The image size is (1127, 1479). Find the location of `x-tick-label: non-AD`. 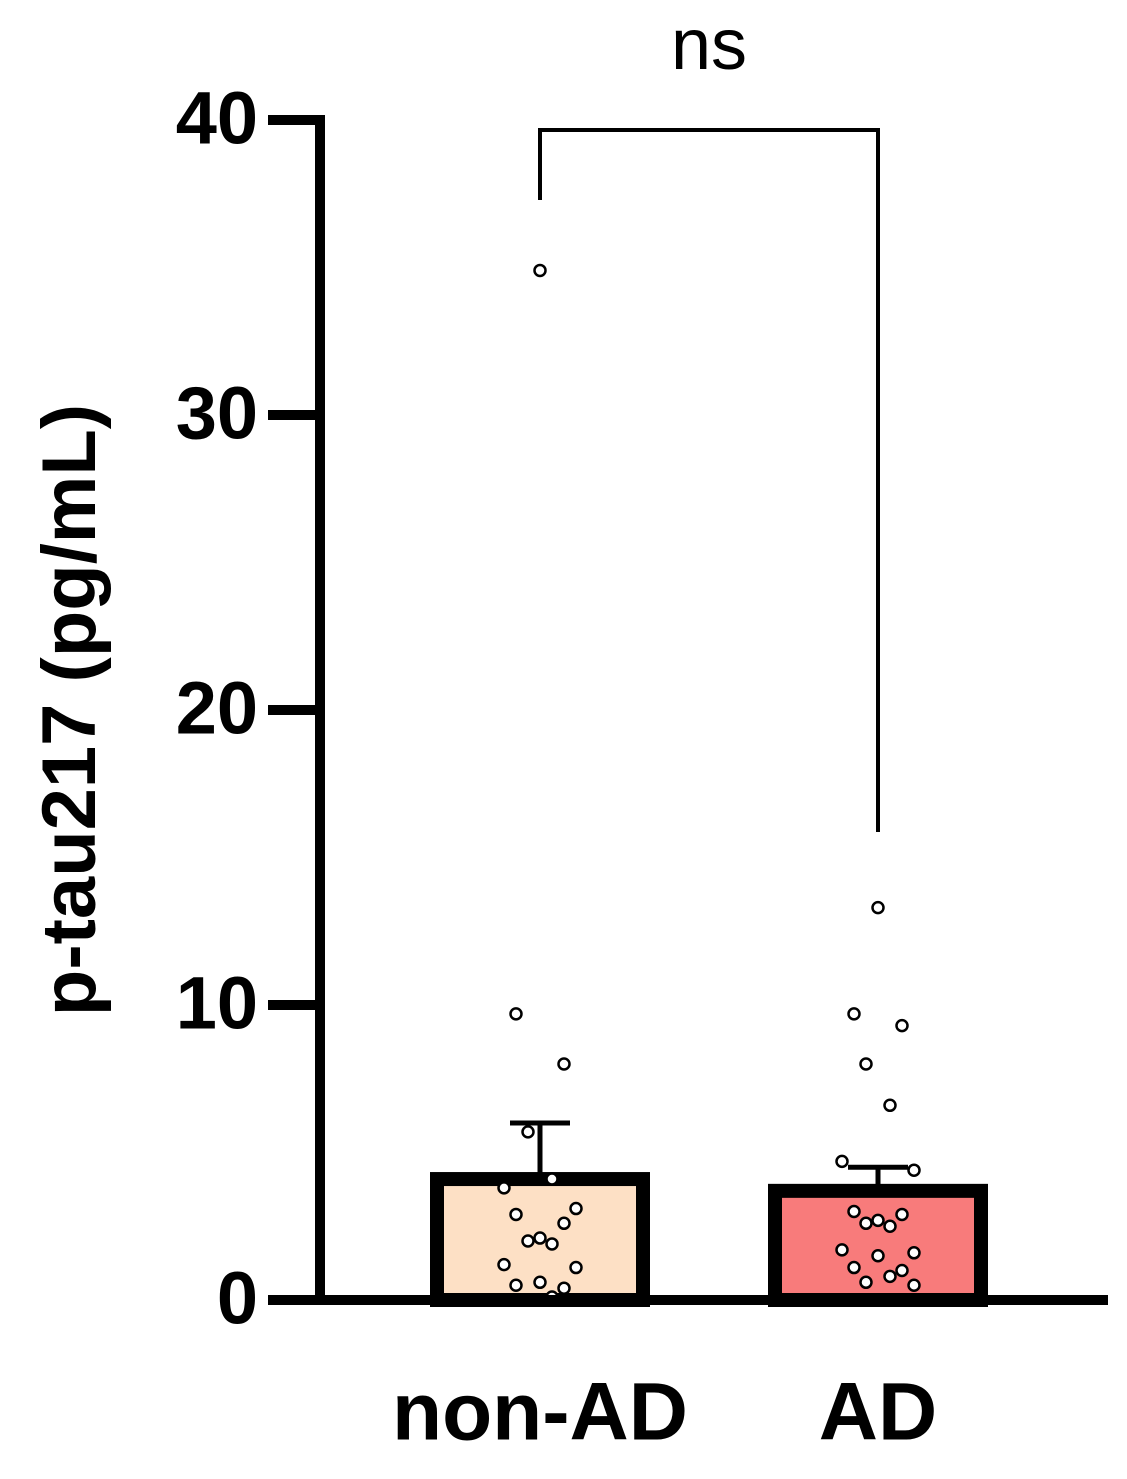

x-tick-label: non-AD is located at coordinates (540, 1412).